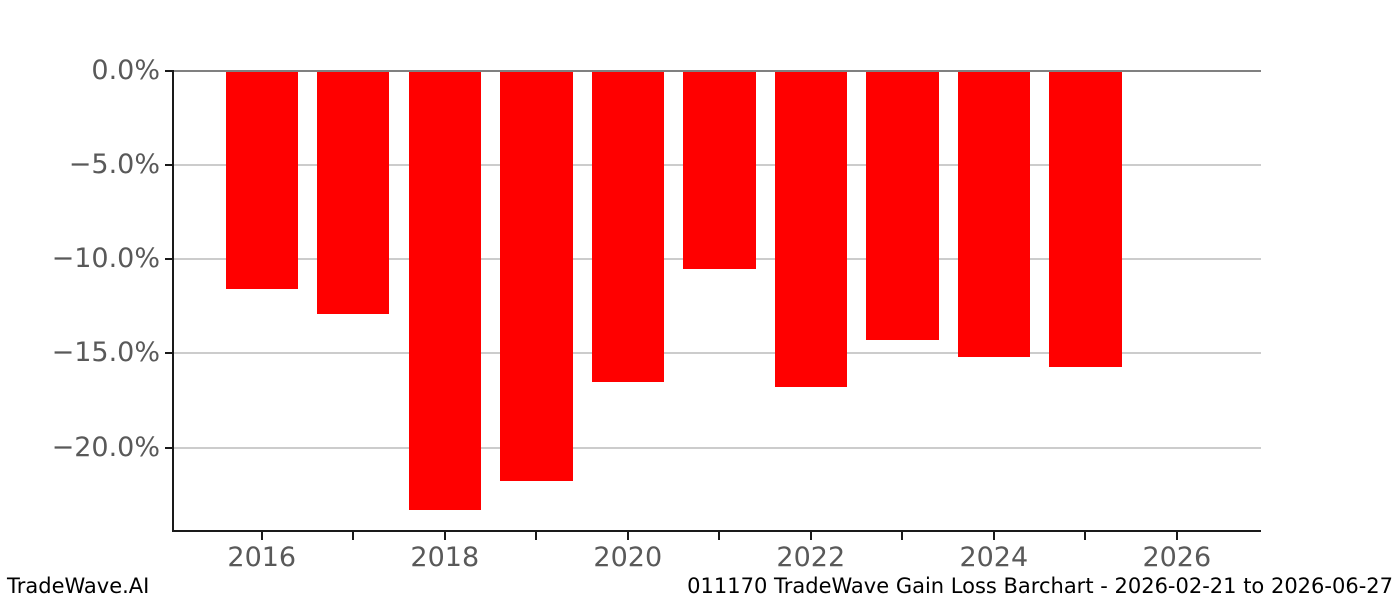 This screenshot has height=600, width=1400. I want to click on bar-2024, so click(994, 215).